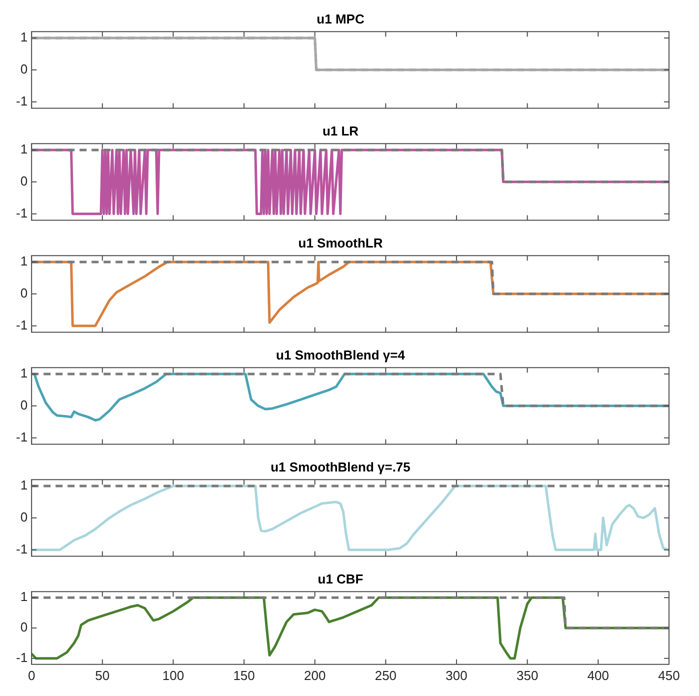 The width and height of the screenshot is (699, 696). Describe the element at coordinates (341, 578) in the screenshot. I see `chart-title: u1 CBF` at that location.